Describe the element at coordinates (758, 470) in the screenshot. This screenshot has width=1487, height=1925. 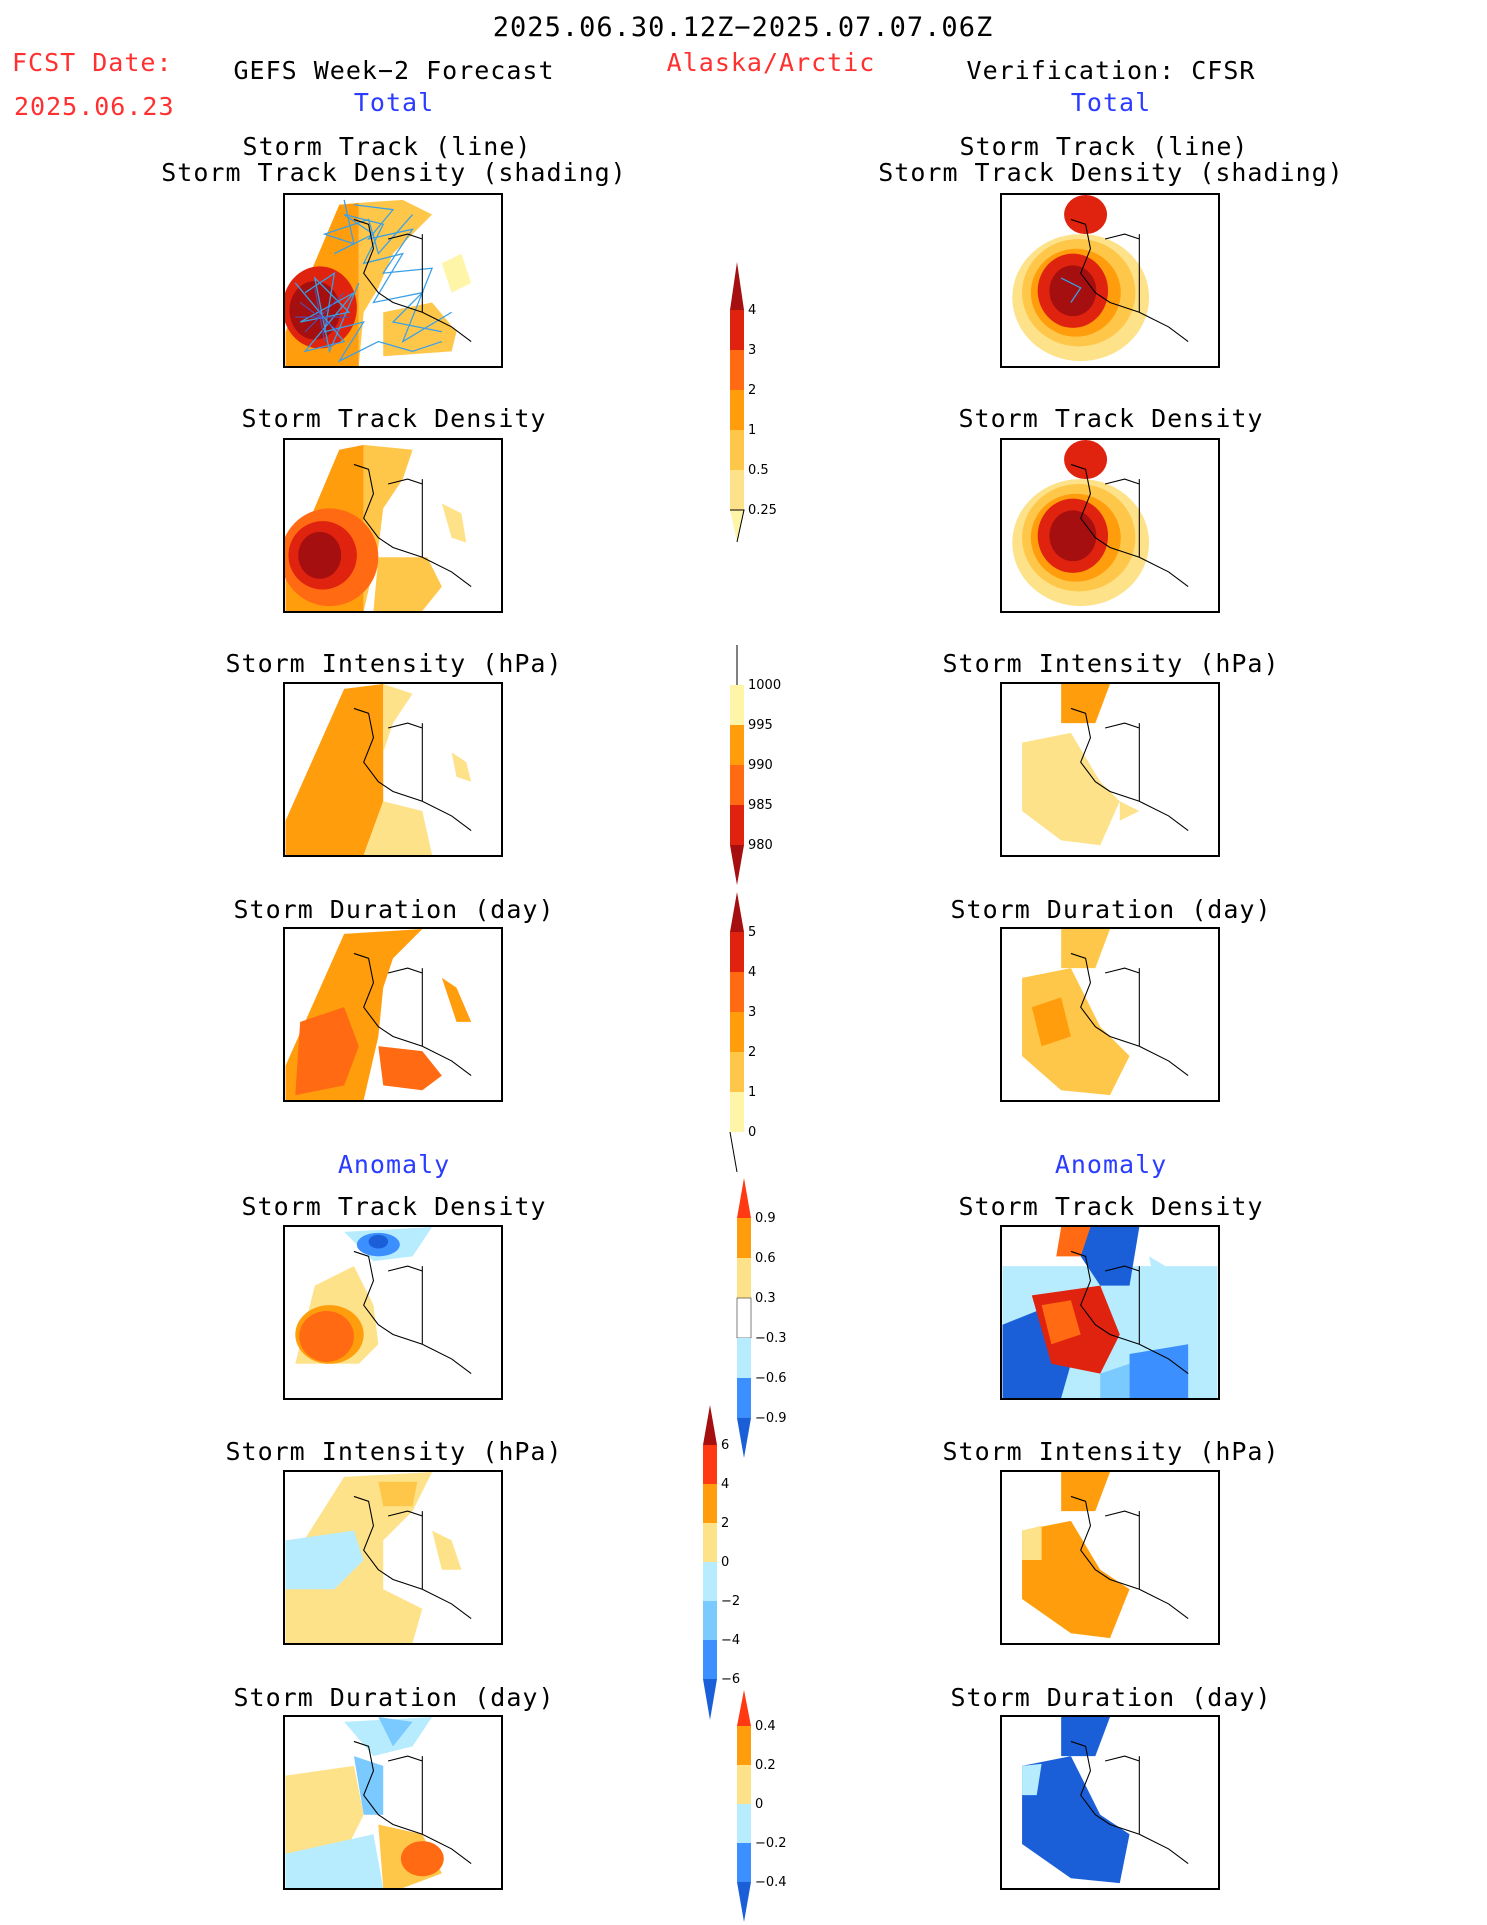
I see `cbar-density-tick: 0.5` at that location.